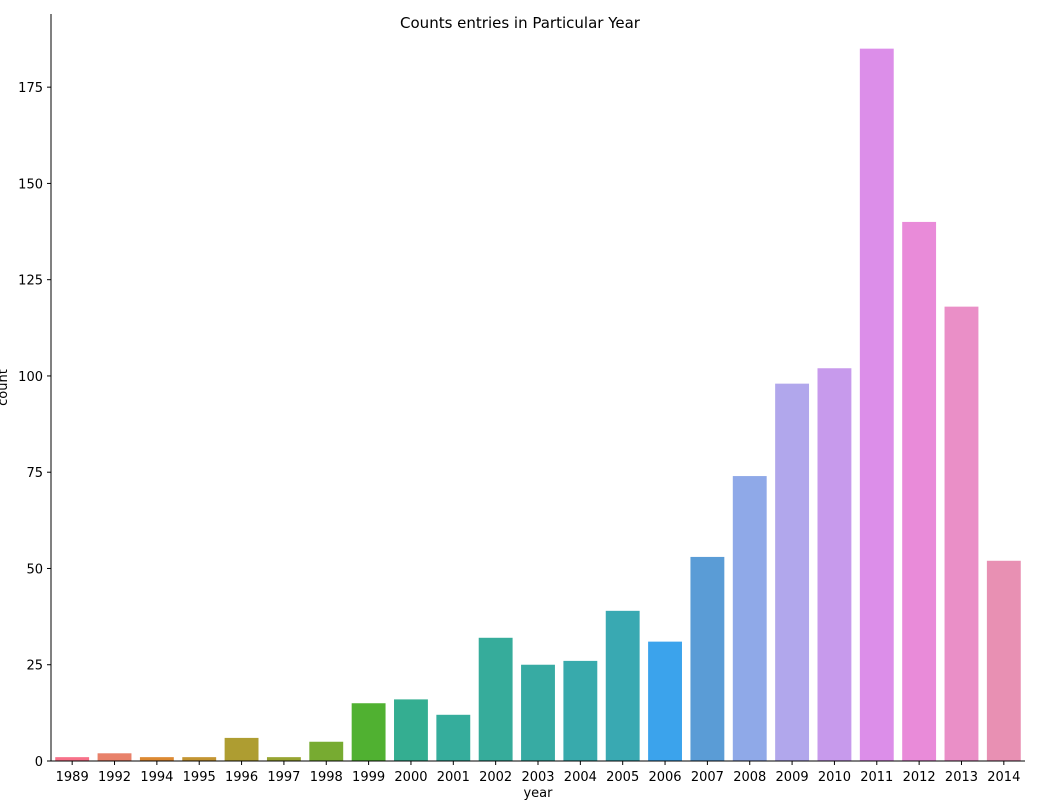  Describe the element at coordinates (876, 777) in the screenshot. I see `x-tick-label: 2011` at that location.